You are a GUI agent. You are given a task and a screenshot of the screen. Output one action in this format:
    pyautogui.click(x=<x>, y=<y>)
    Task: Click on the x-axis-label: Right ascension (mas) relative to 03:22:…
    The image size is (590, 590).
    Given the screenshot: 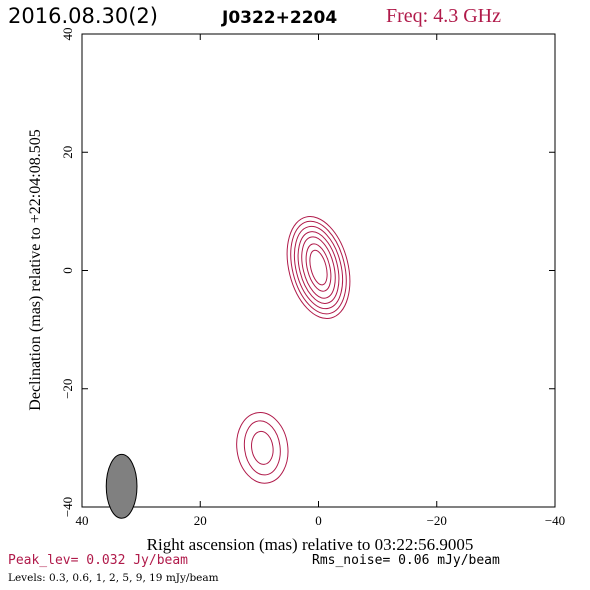 What is the action you would take?
    pyautogui.click(x=310, y=544)
    